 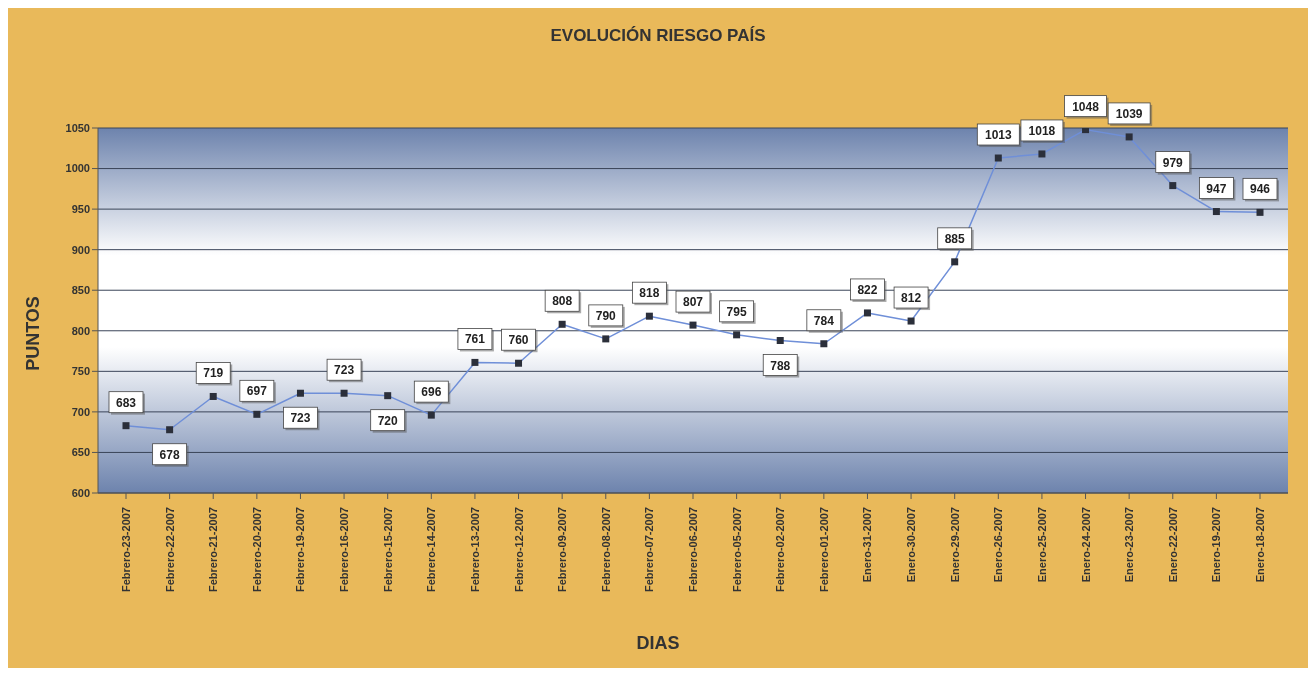 What do you see at coordinates (388, 420) in the screenshot?
I see `data-label: 720` at bounding box center [388, 420].